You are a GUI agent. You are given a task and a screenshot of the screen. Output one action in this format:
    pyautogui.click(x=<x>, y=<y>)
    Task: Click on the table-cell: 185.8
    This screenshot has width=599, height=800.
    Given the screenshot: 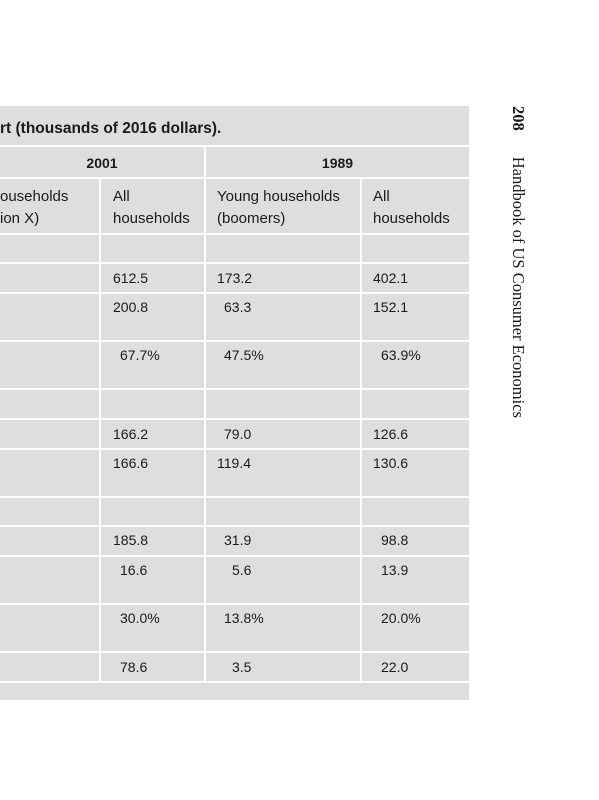 What is the action you would take?
    pyautogui.click(x=131, y=540)
    